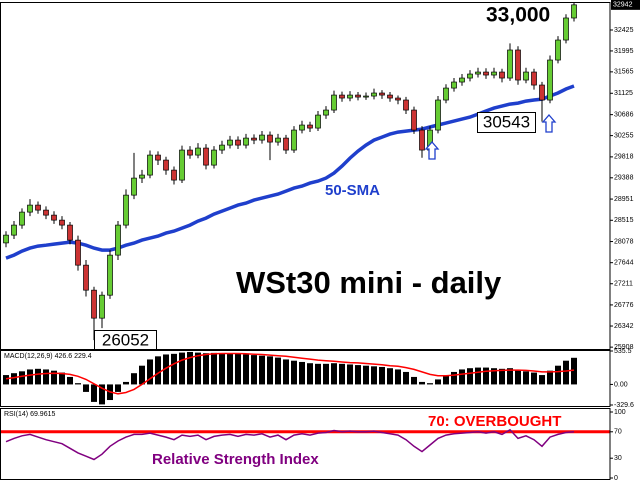 This screenshot has width=640, height=480. Describe the element at coordinates (624, 135) in the screenshot. I see `y-tick-label: 30255` at that location.